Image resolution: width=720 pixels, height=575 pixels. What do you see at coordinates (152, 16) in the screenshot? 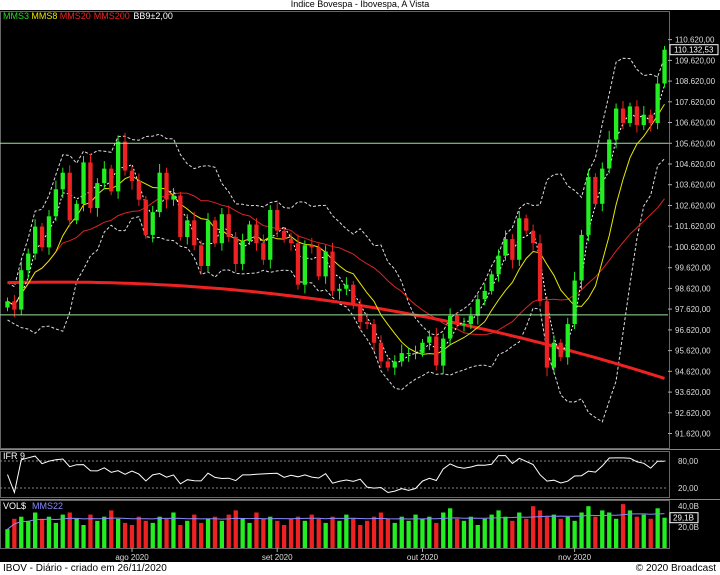
I see `legend-entry: BB9±2,00` at bounding box center [152, 16].